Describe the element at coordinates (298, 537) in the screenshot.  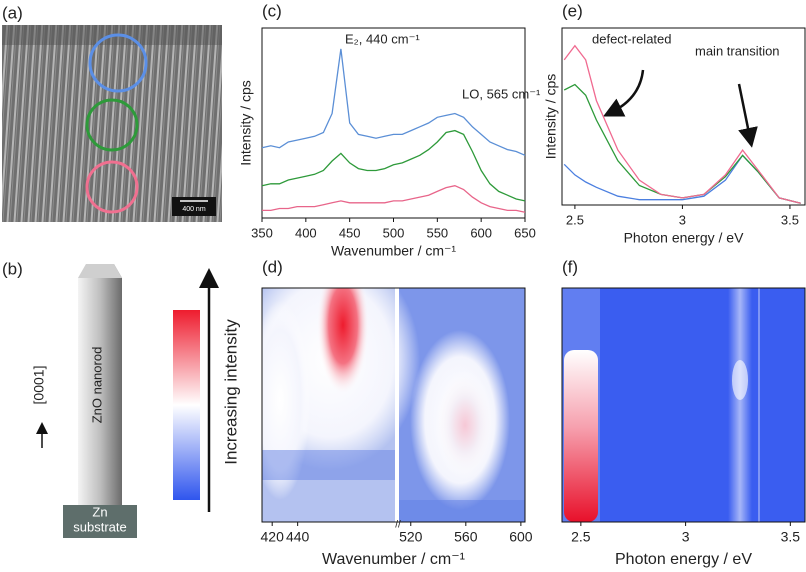
I see `x-tick-label: 440` at that location.